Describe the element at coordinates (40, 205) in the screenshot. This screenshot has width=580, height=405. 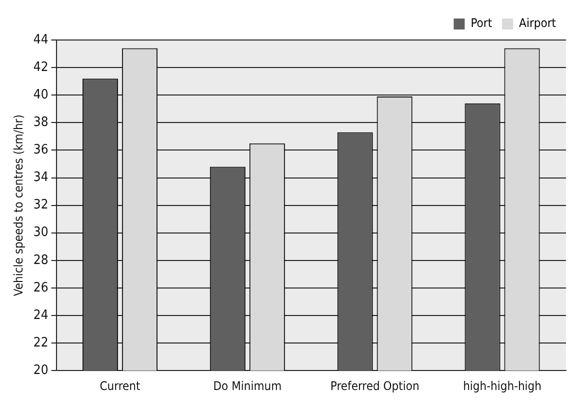
I see `y-tick-label: 32` at that location.